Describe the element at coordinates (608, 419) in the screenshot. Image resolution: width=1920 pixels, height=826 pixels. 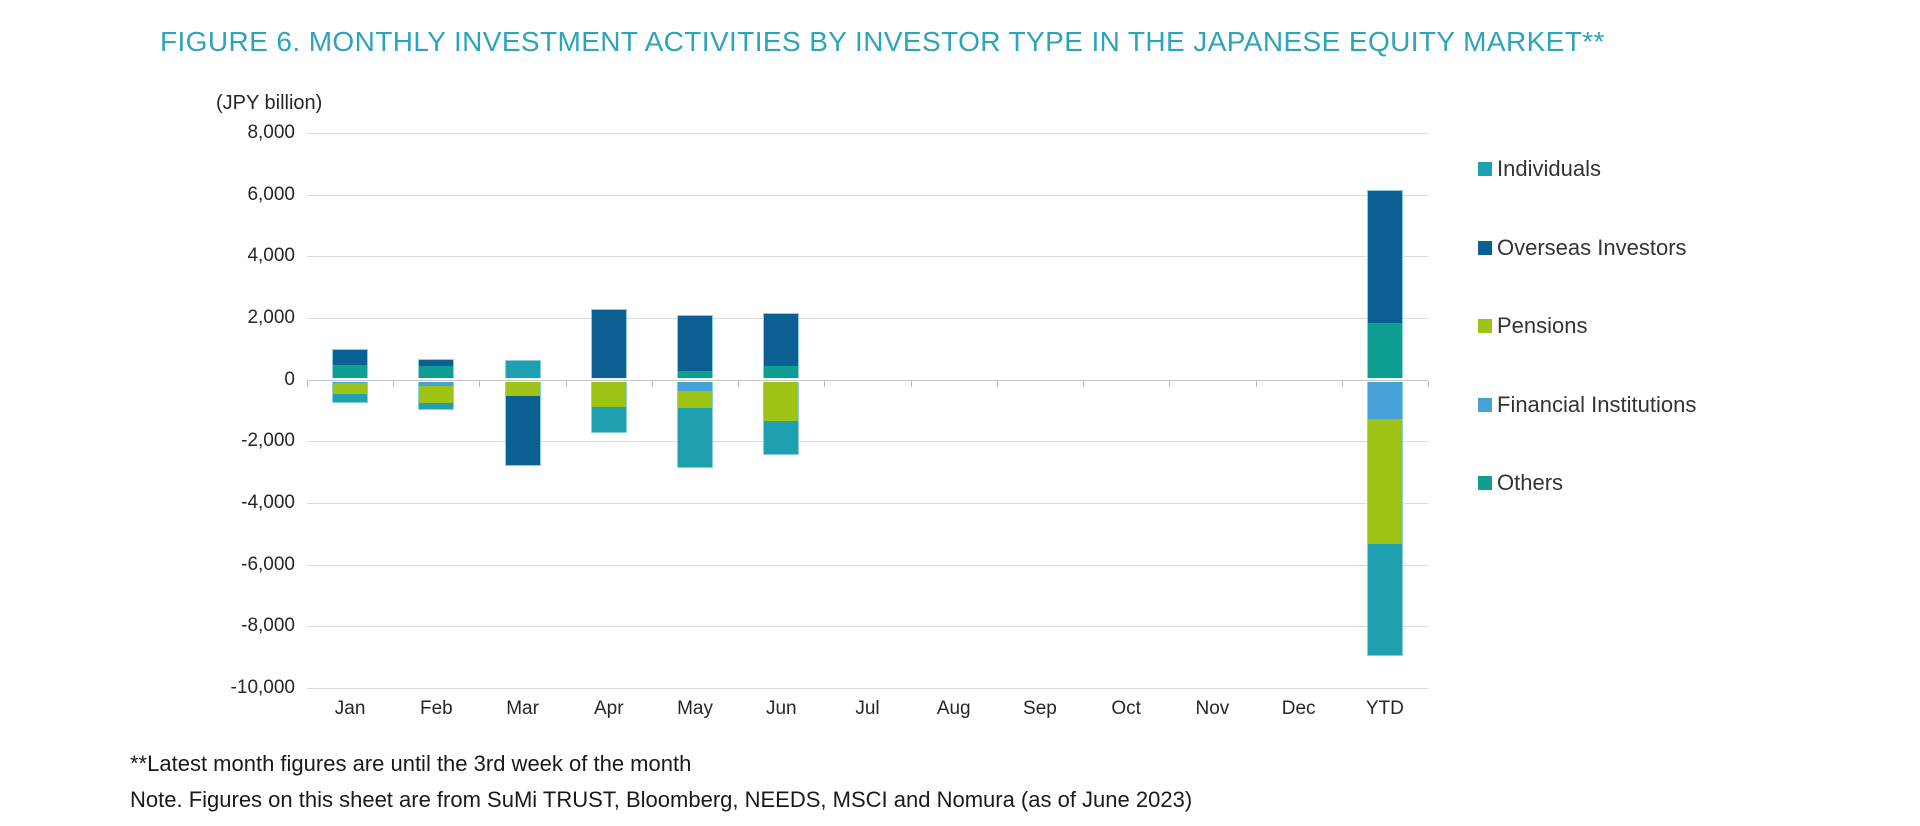
I see `bar-segment-apr-individuals` at that location.